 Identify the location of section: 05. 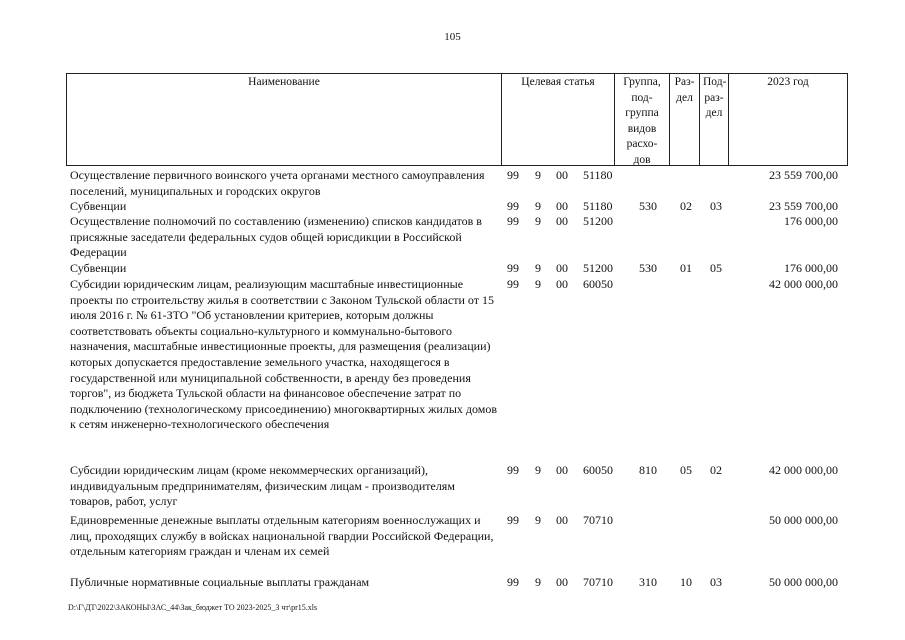
(686, 470).